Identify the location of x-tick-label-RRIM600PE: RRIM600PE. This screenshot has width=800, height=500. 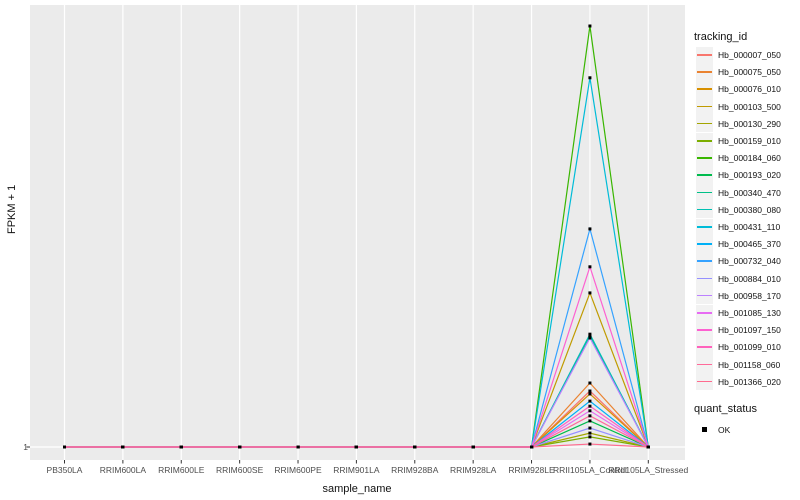
(298, 470).